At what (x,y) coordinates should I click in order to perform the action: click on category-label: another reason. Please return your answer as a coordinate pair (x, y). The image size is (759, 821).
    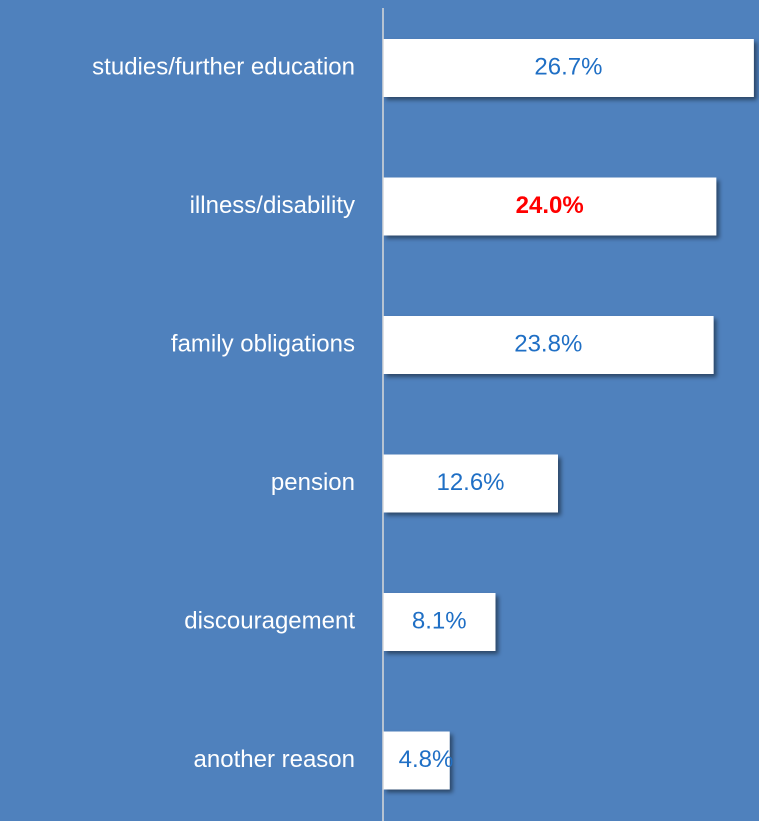
    Looking at the image, I should click on (274, 759).